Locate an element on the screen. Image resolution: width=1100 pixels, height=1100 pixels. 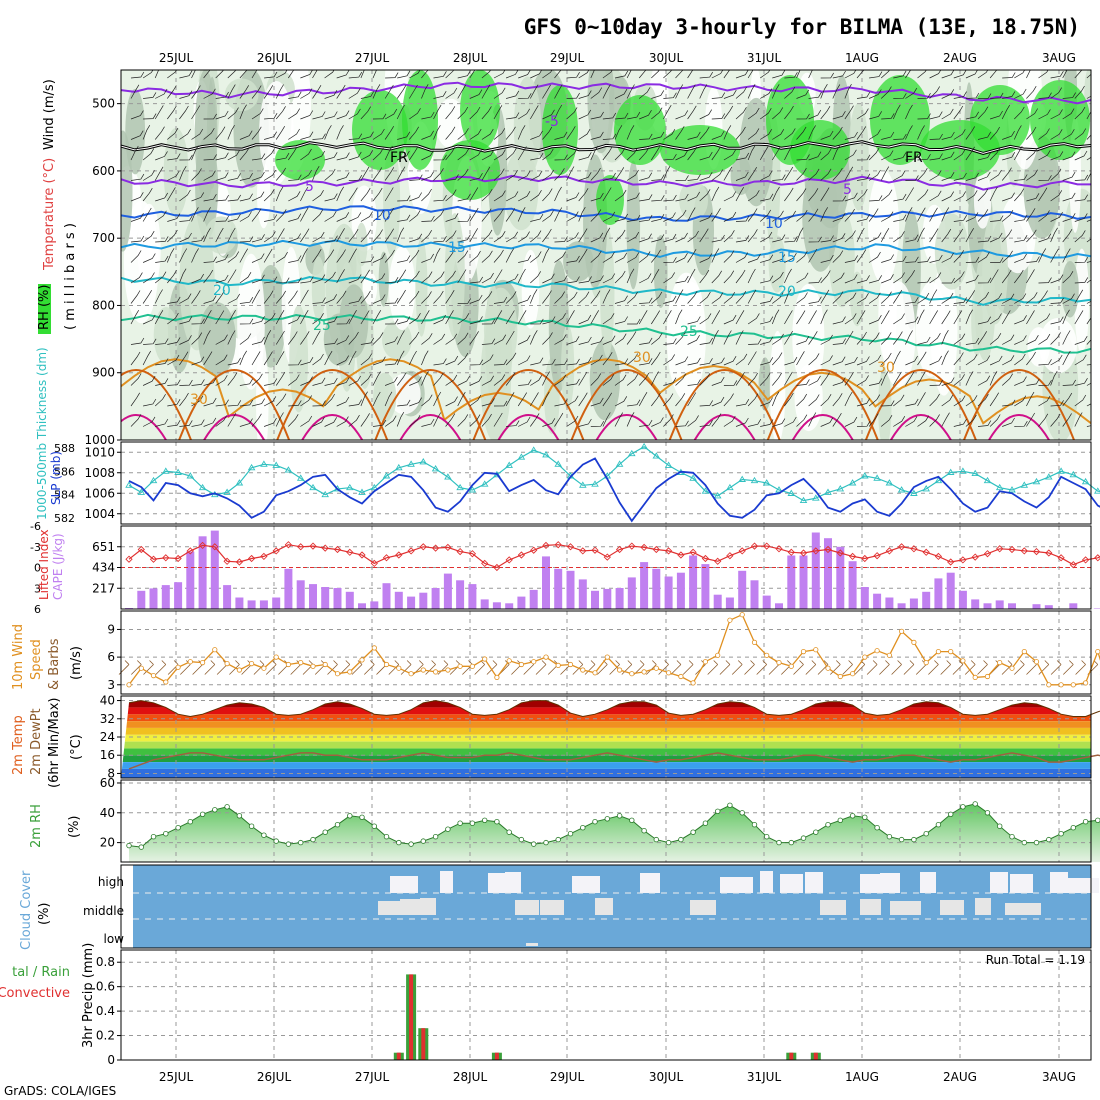
cloud-high-gap is located at coordinates (513, 882).